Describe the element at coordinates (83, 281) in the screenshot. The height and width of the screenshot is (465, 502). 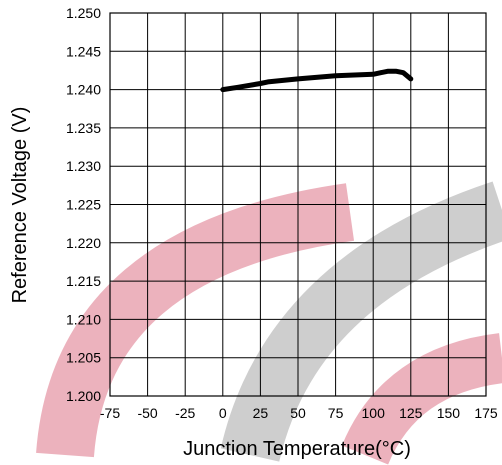
I see `y-tick-label-3: 1.215` at that location.